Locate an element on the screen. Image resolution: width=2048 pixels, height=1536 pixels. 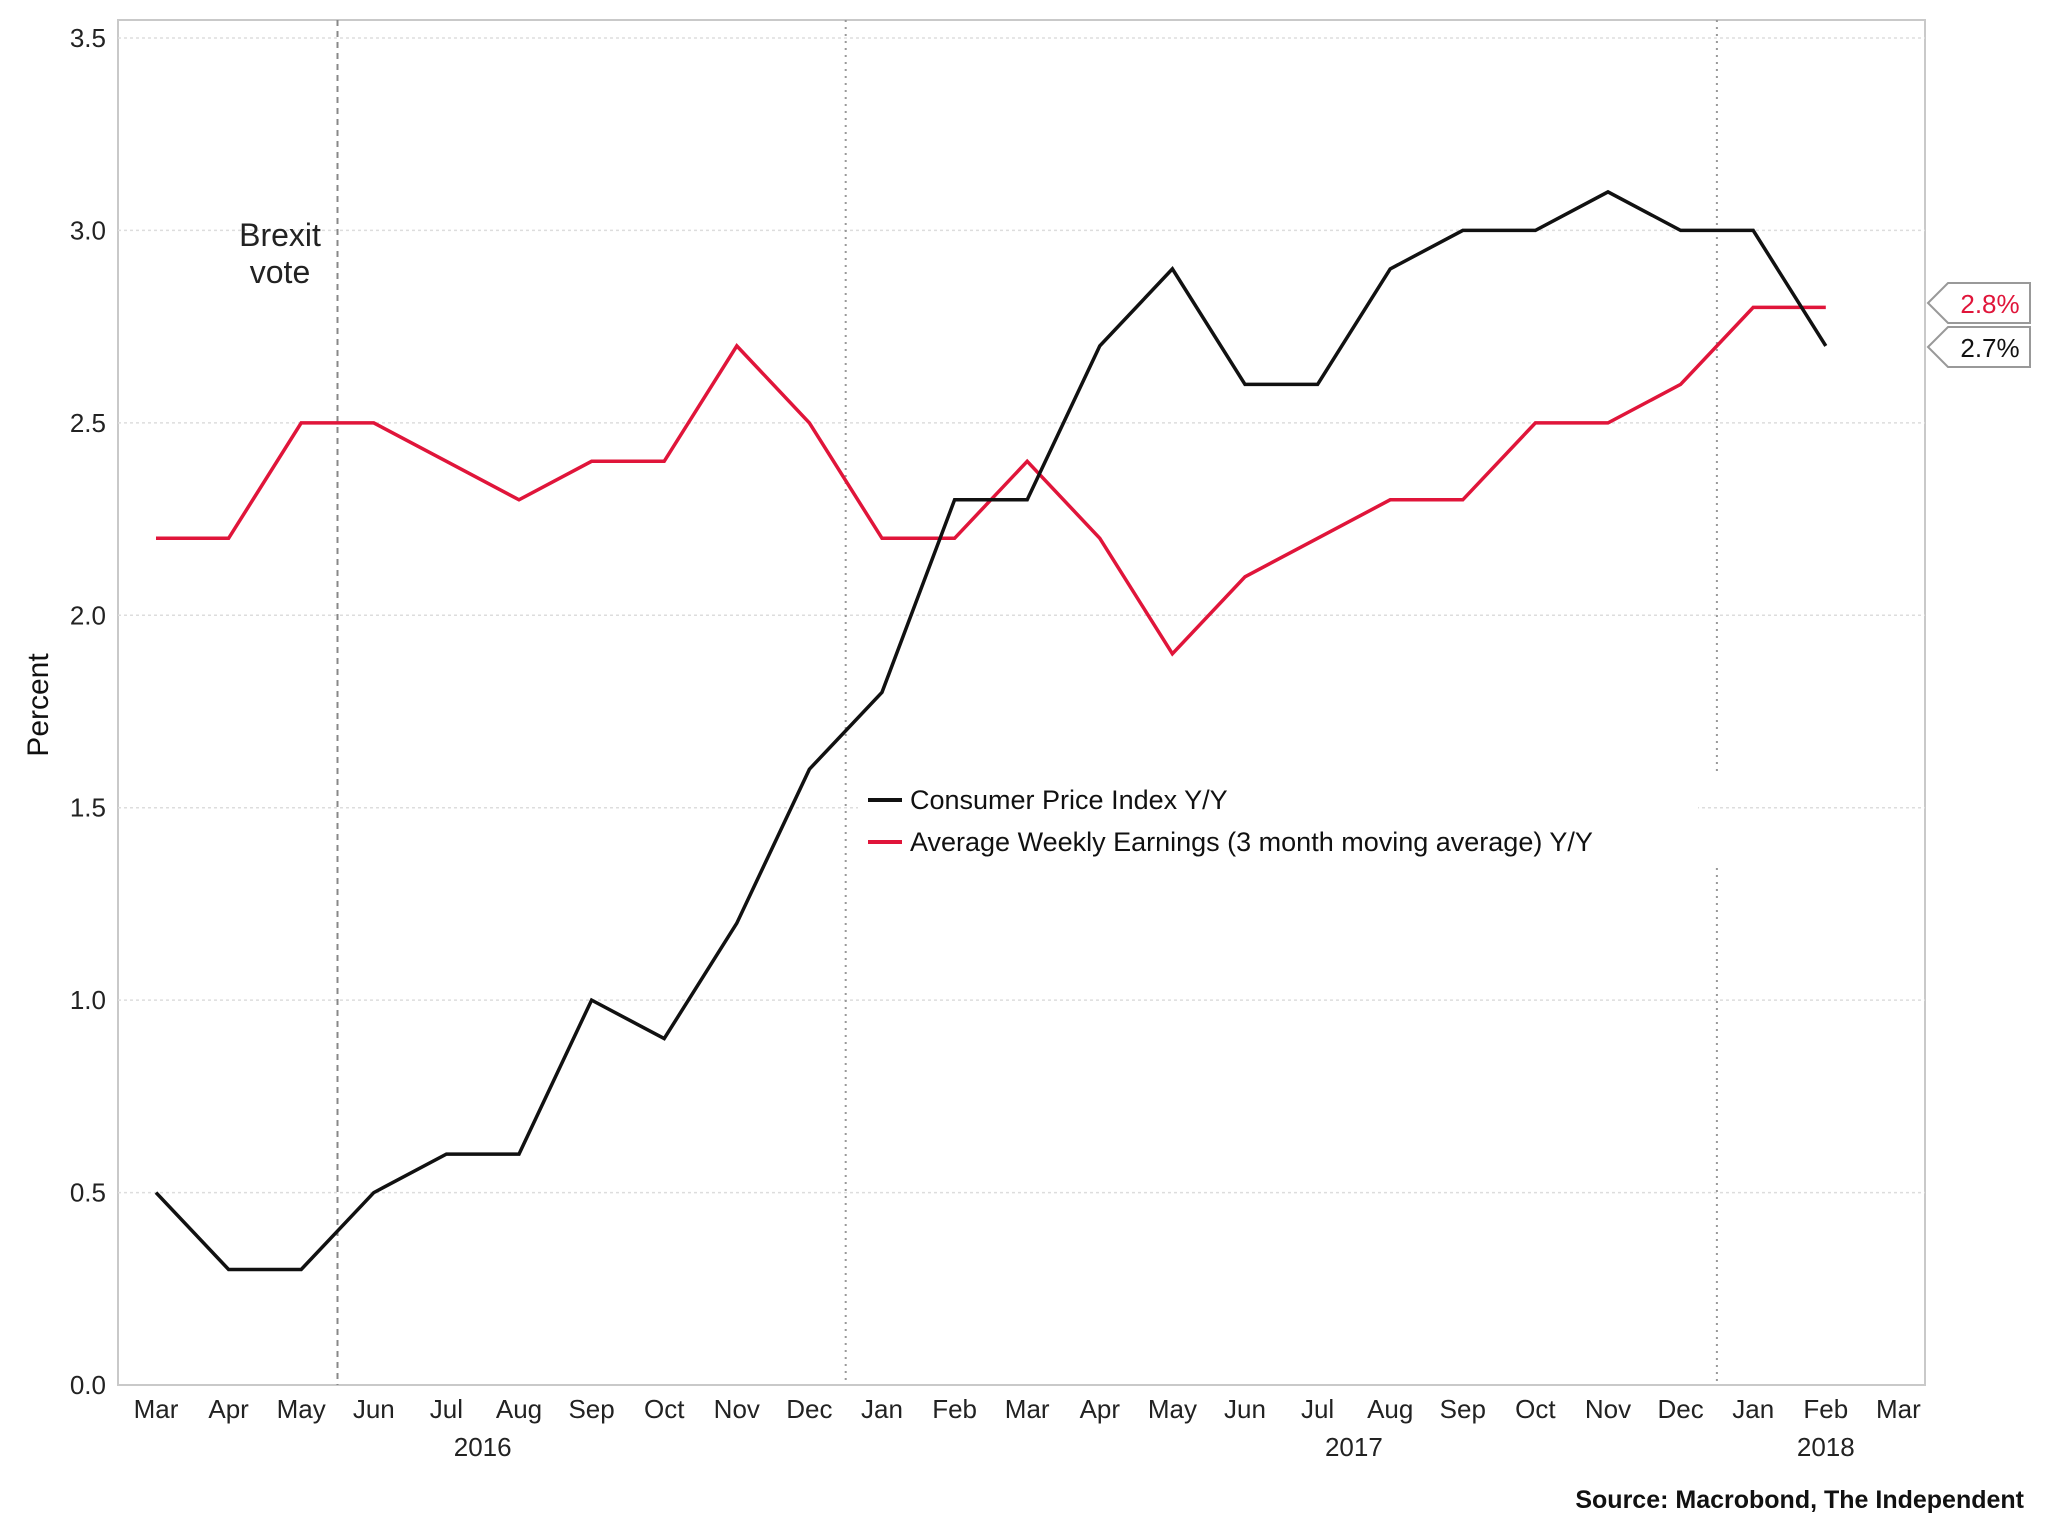
end-label-cpi-box is located at coordinates (1978, 347).